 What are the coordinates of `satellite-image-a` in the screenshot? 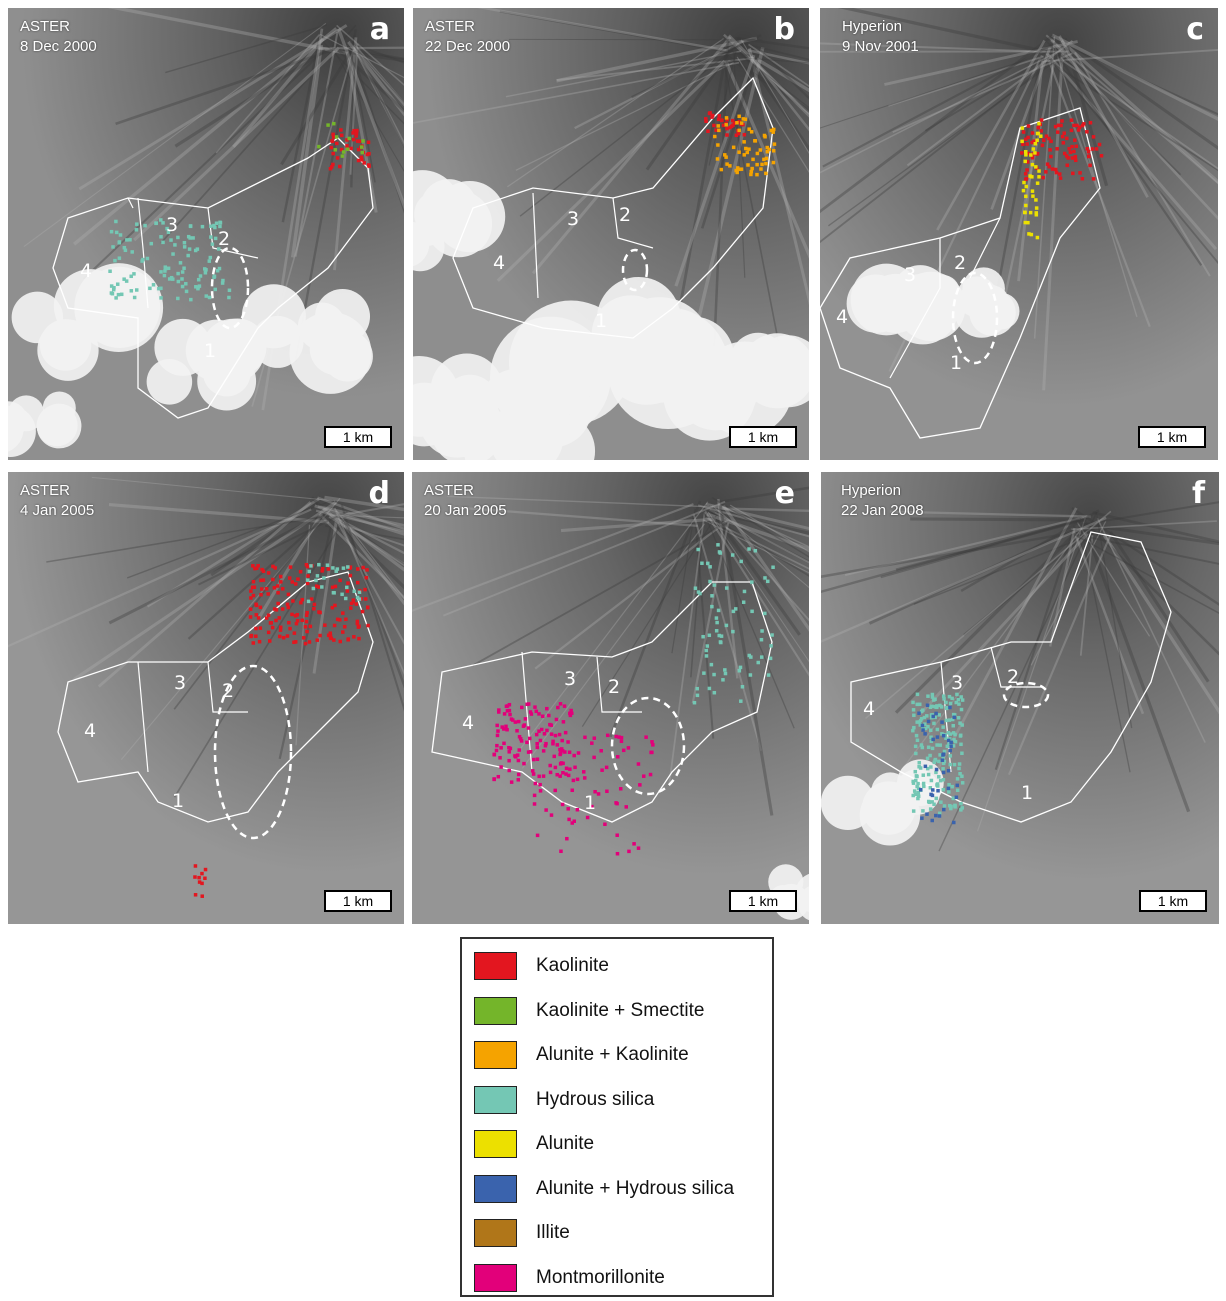 It's located at (206, 234).